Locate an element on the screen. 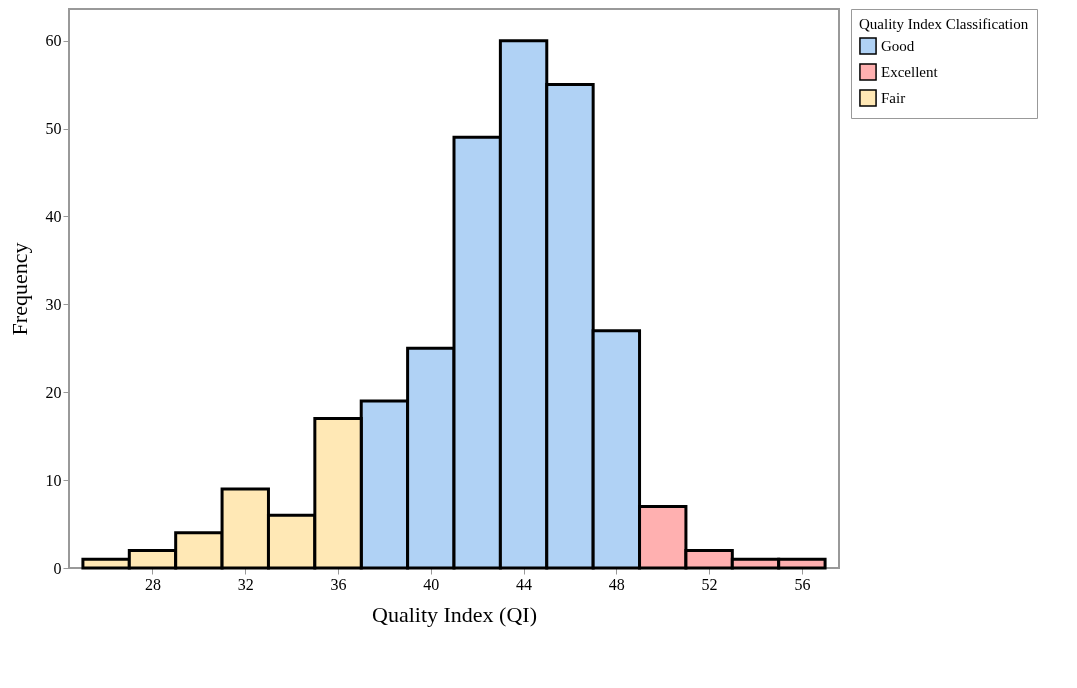  y-tick-label: 20 is located at coordinates (53, 392).